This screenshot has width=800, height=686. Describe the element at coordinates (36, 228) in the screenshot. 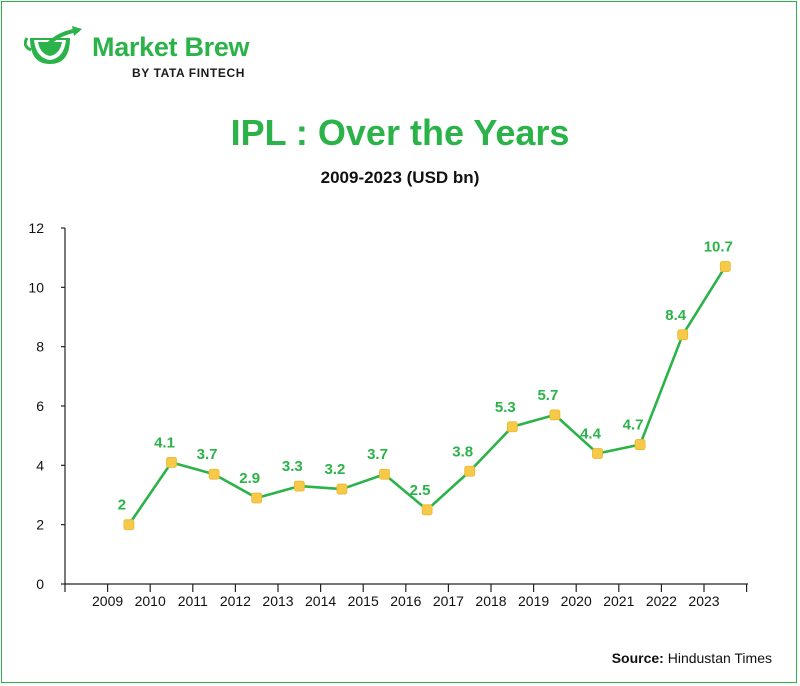

I see `y-tick-label: 12` at that location.